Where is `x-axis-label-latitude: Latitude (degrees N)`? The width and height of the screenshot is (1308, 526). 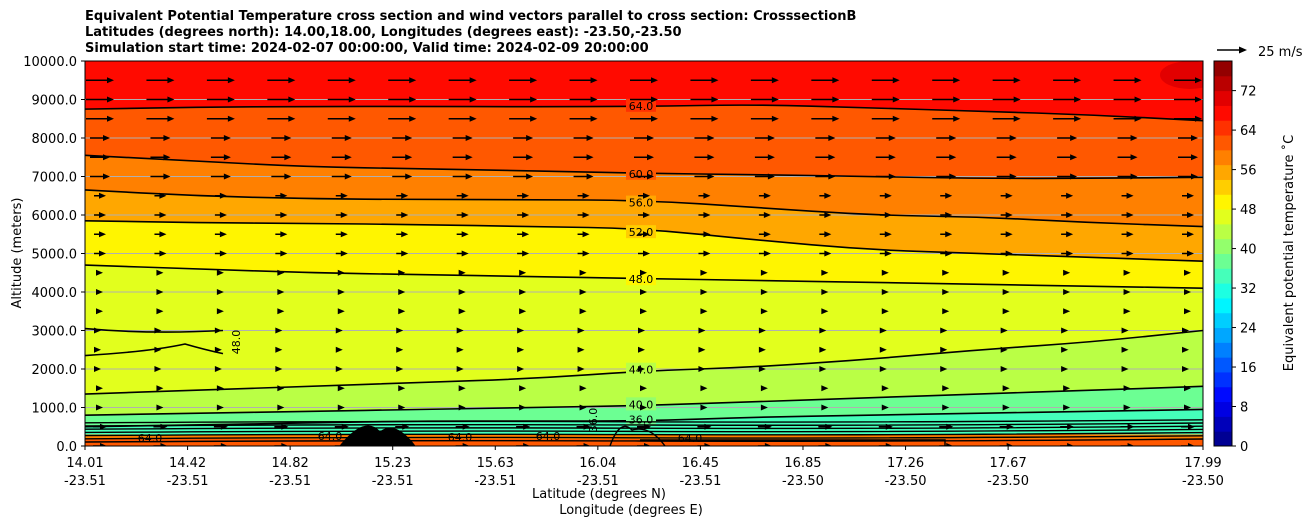 x-axis-label-latitude: Latitude (degrees N) is located at coordinates (599, 494).